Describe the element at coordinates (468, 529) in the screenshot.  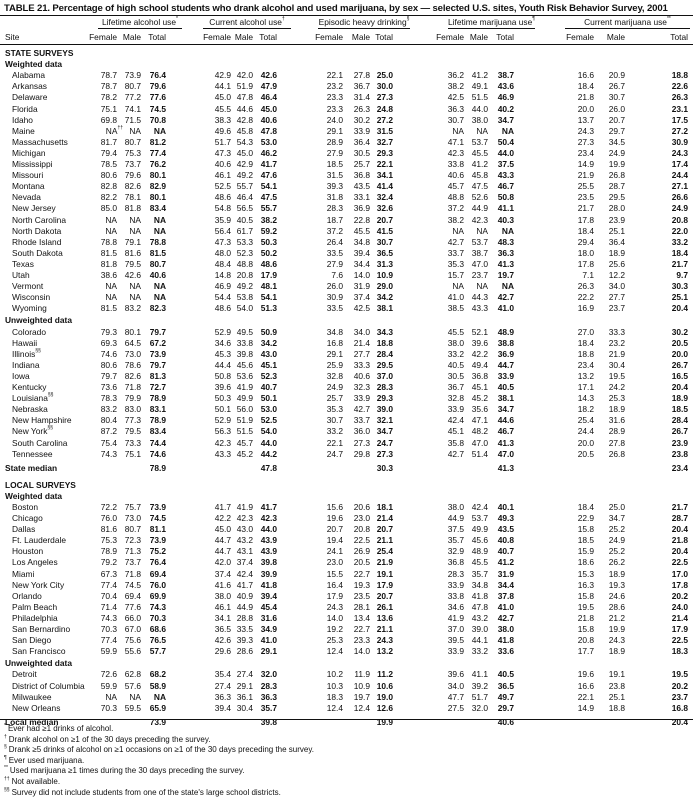
I see `value-cell: 49.9` at that location.